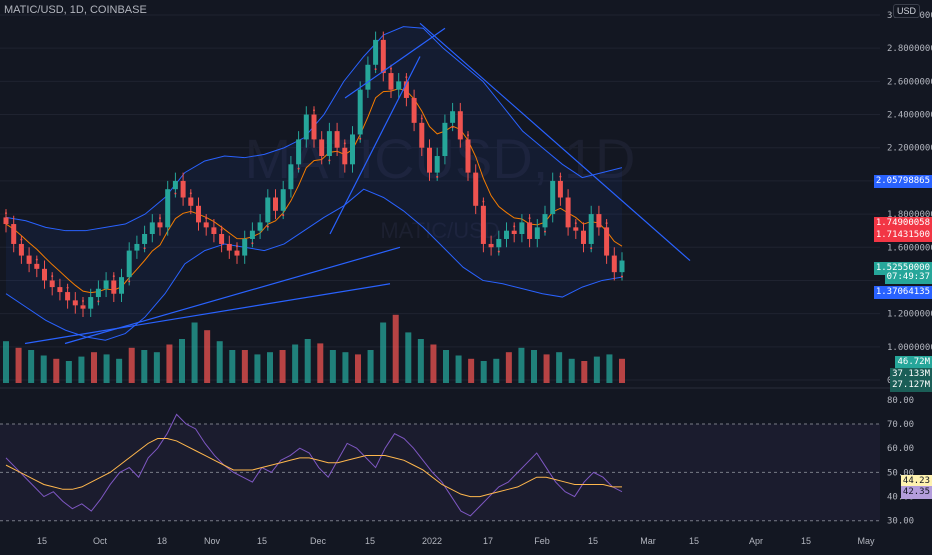 The height and width of the screenshot is (555, 932). What do you see at coordinates (900, 425) in the screenshot?
I see `rsi-tick-label: 70.00` at bounding box center [900, 425].